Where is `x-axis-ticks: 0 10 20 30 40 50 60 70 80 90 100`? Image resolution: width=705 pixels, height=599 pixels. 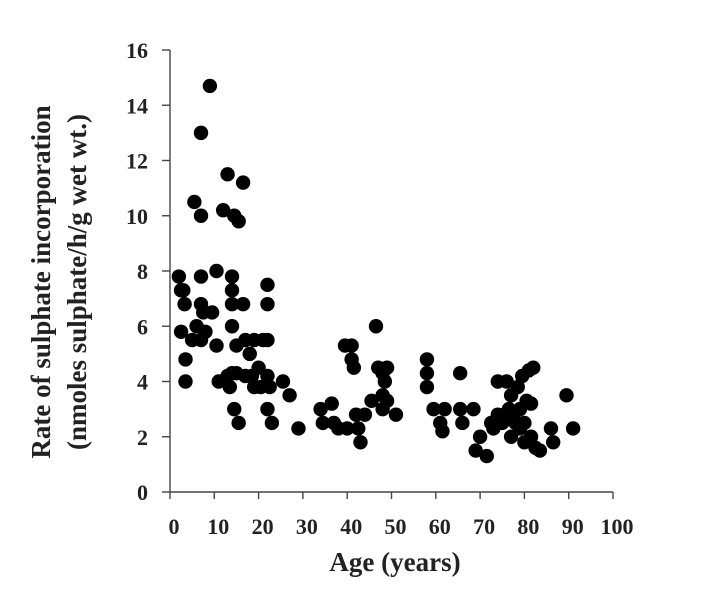 x-axis-ticks: 0 10 20 30 40 50 60 70 80 90 100 is located at coordinates (401, 515).